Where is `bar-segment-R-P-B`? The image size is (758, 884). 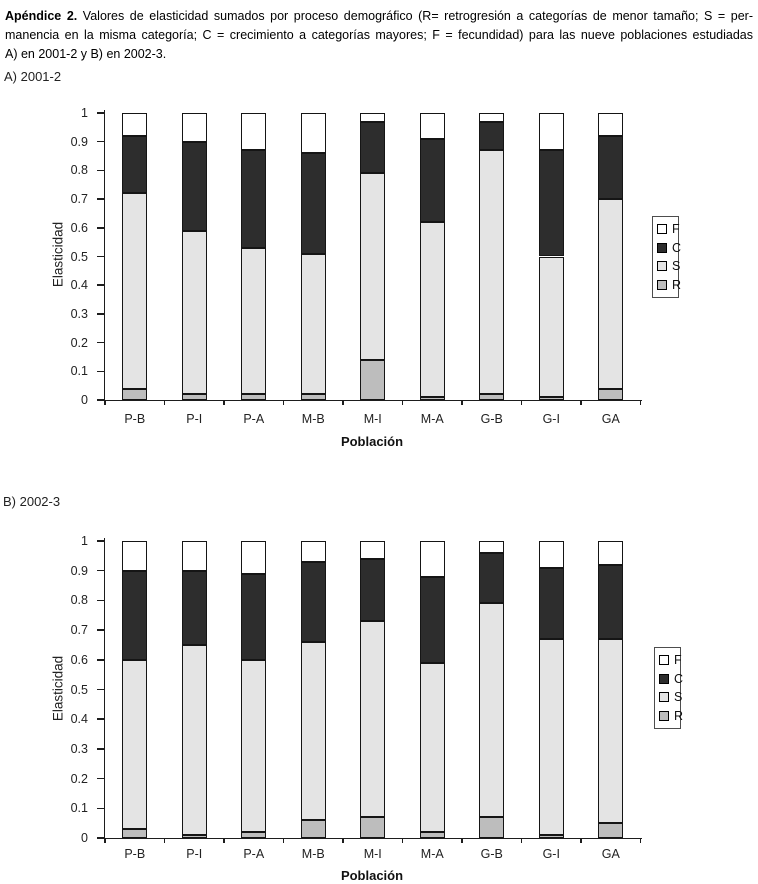
bar-segment-R-P-B is located at coordinates (135, 833).